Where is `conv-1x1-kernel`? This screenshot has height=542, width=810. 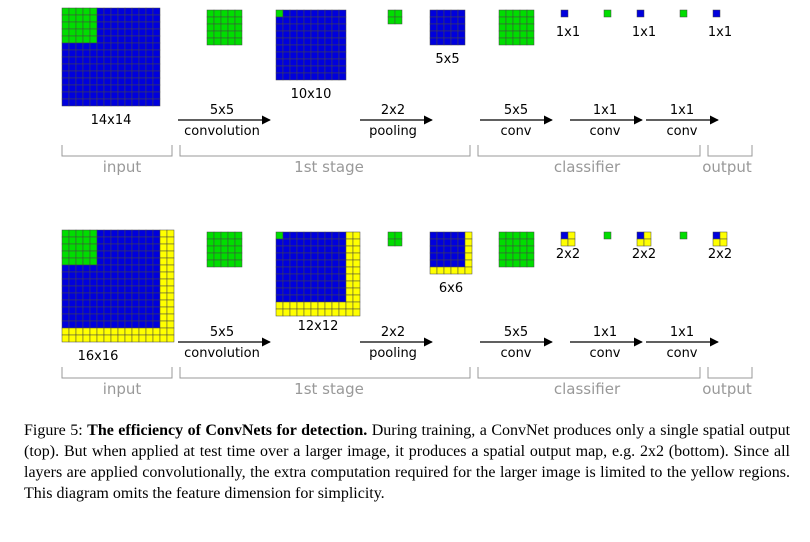 conv-1x1-kernel is located at coordinates (607, 235).